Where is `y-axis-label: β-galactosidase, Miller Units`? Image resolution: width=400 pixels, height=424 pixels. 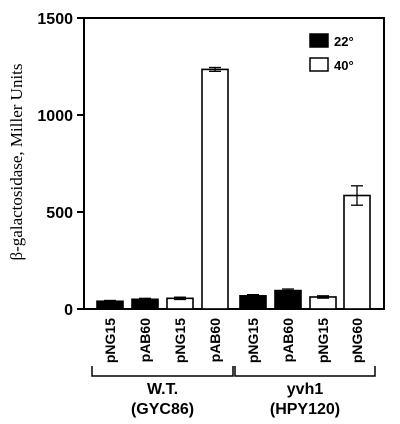 y-axis-label: β-galactosidase, Miller Units is located at coordinates (16, 161).